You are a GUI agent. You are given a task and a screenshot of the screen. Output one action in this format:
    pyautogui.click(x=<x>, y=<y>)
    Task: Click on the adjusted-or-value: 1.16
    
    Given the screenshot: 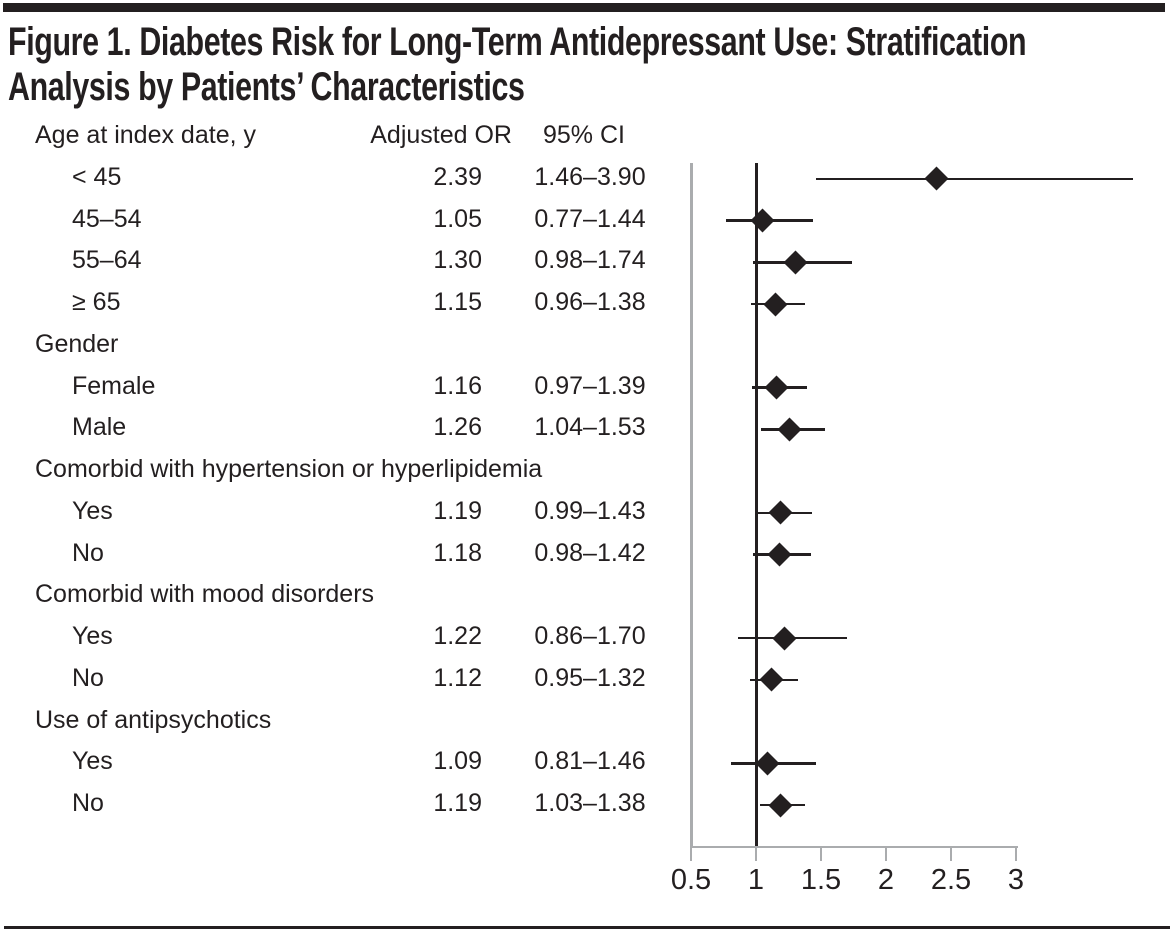 What is the action you would take?
    pyautogui.click(x=457, y=385)
    